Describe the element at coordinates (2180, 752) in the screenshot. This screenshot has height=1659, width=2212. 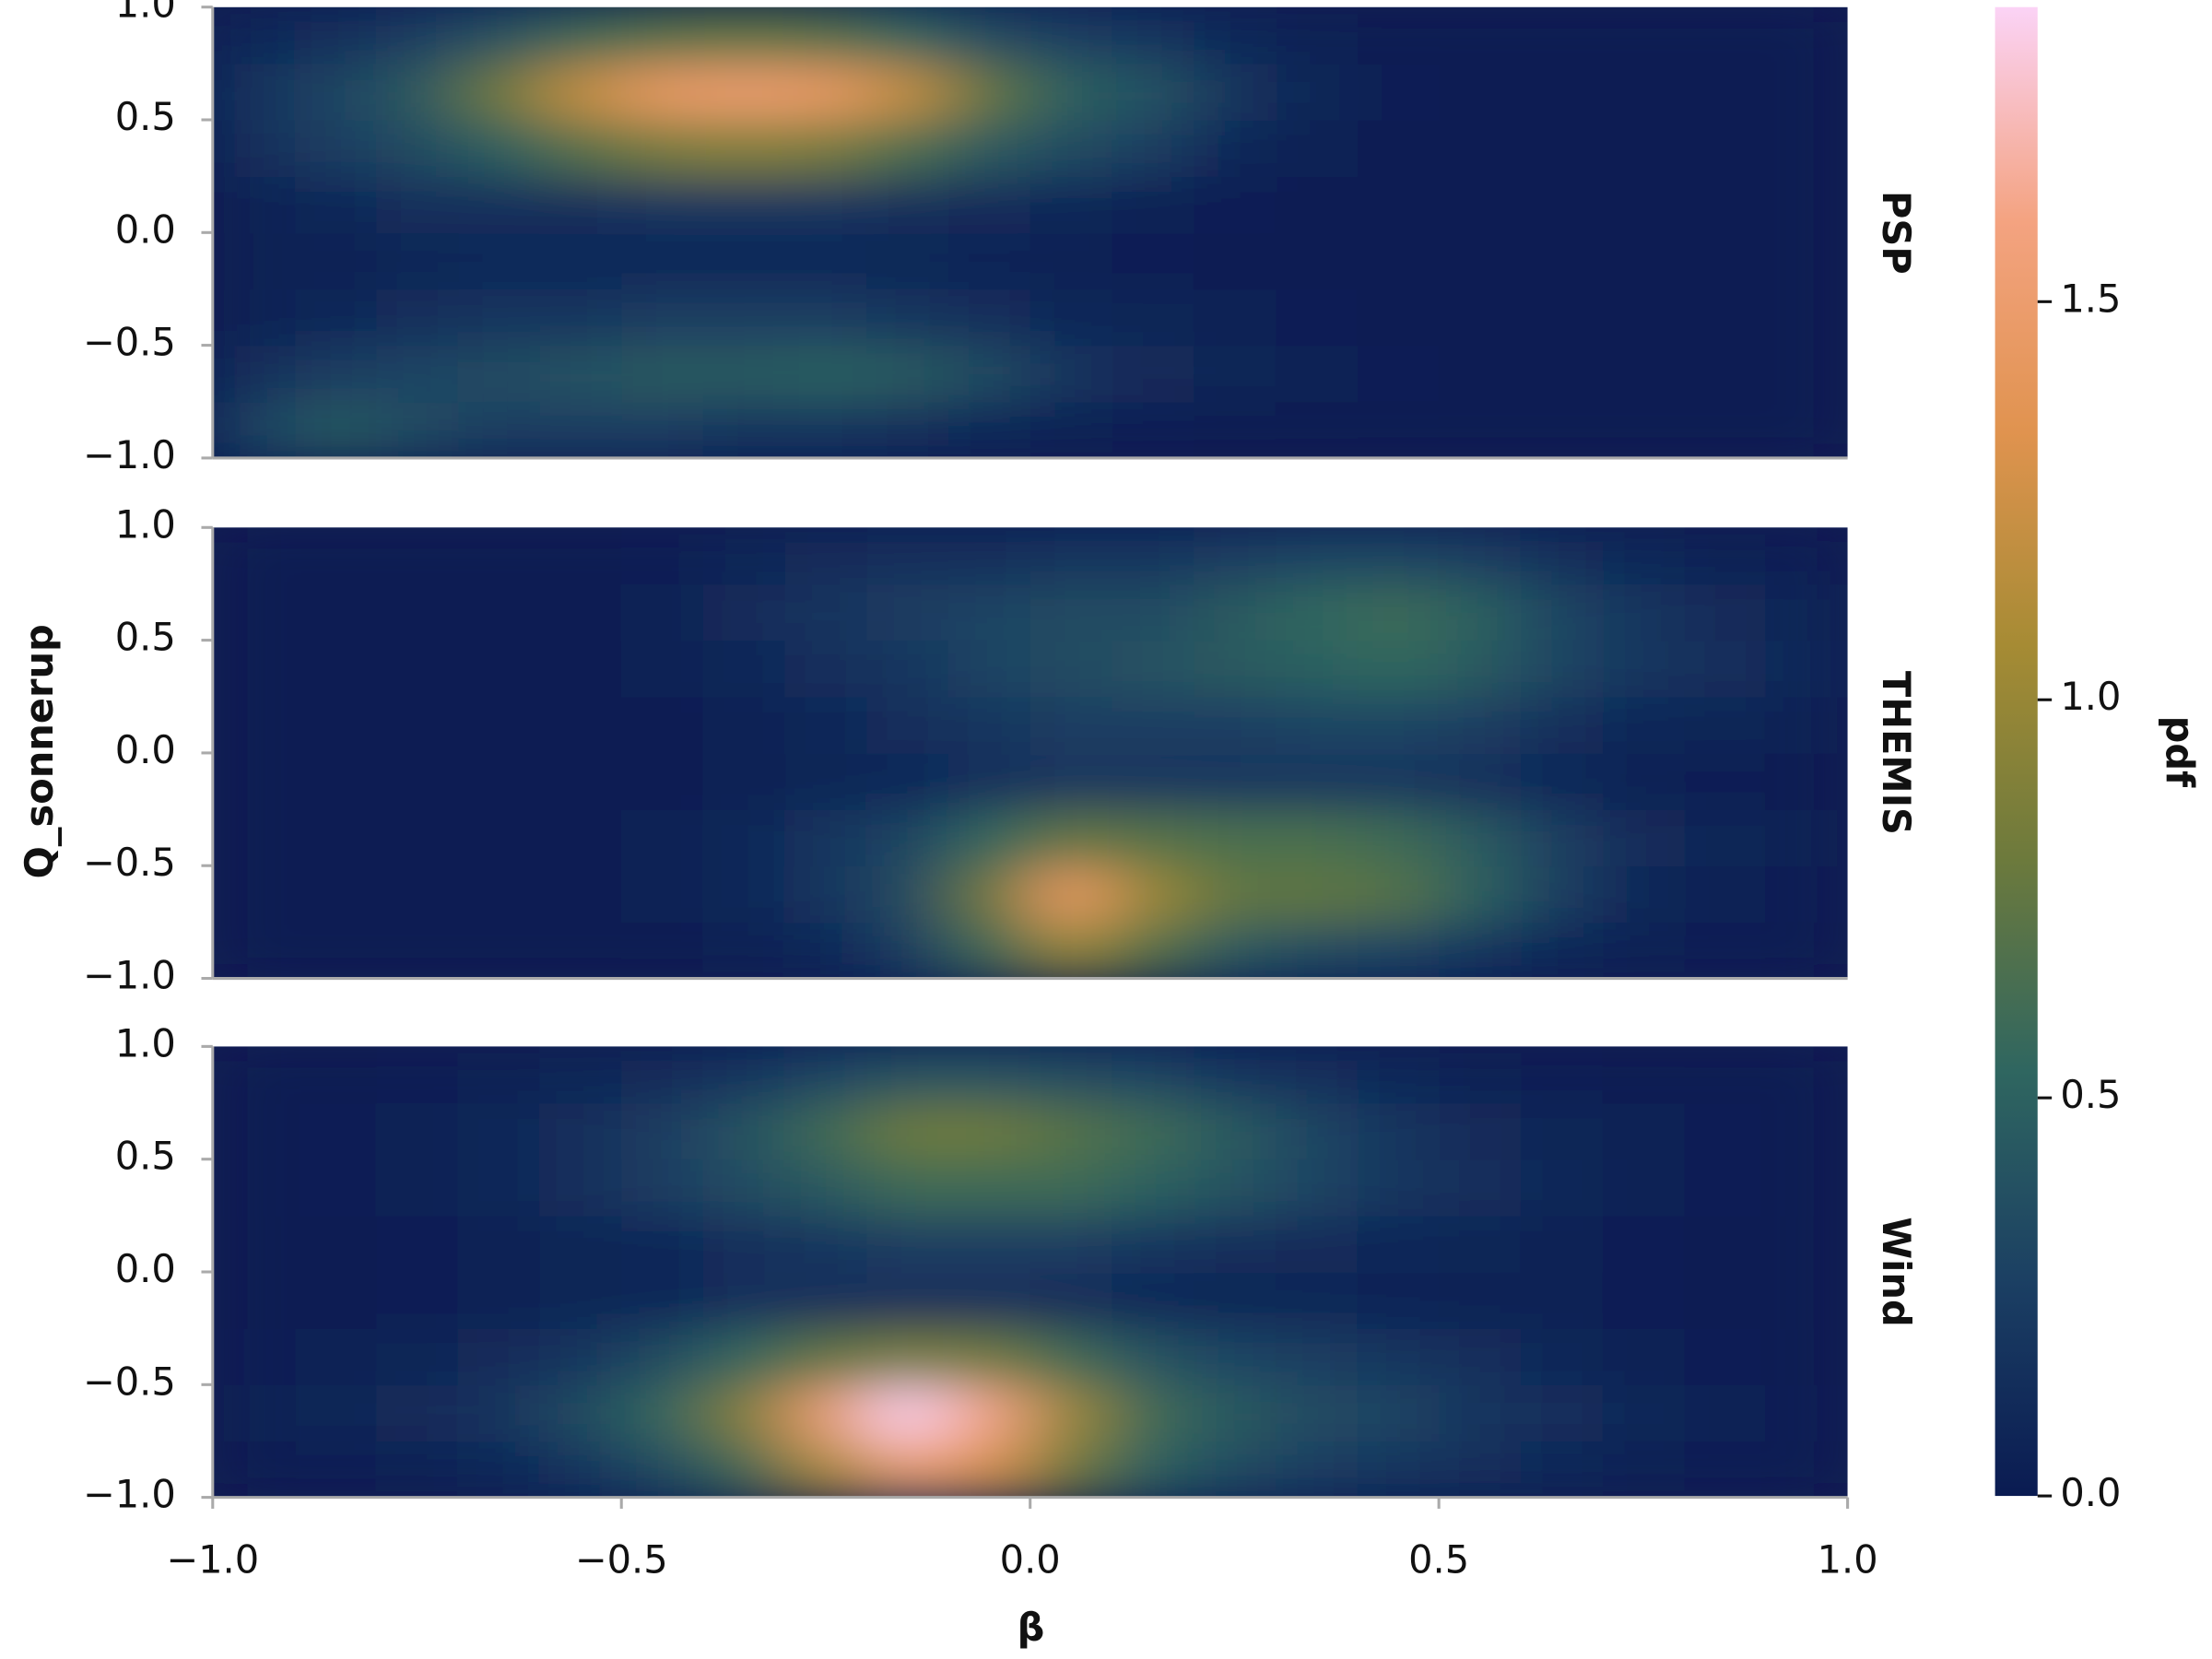
I see `colorbar-label: pdf` at that location.